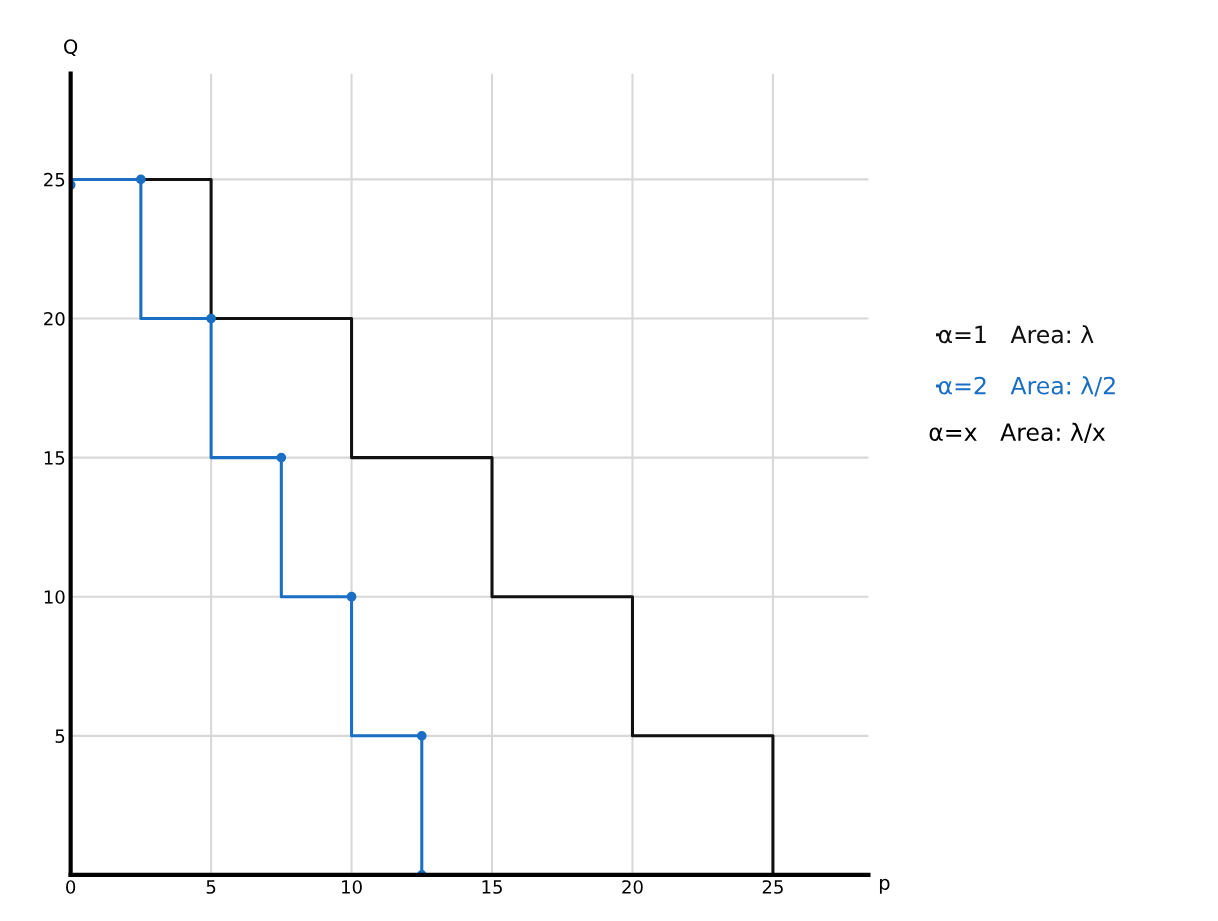  I want to click on y-tick-label: 5, so click(60, 736).